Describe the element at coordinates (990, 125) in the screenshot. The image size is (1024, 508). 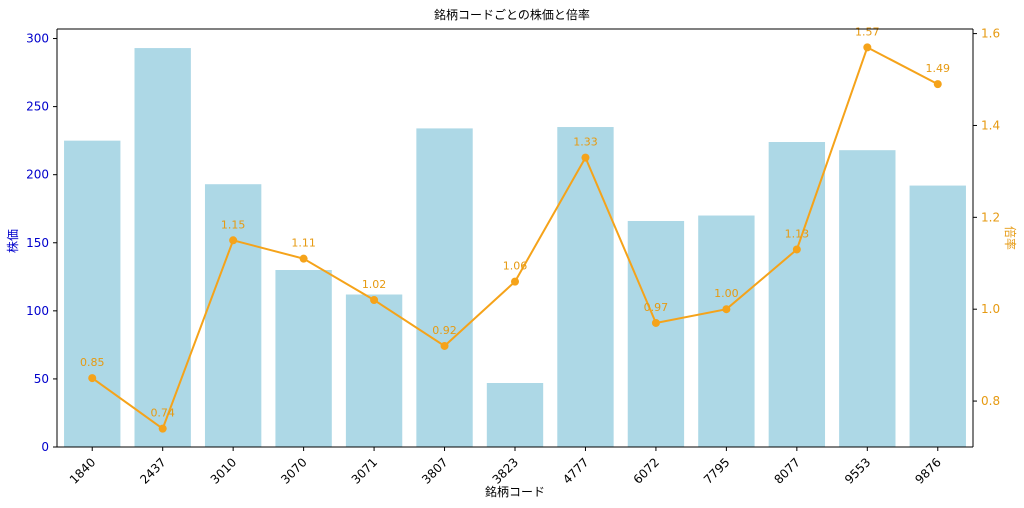
I see `y-right-tick-label: 1.4` at that location.